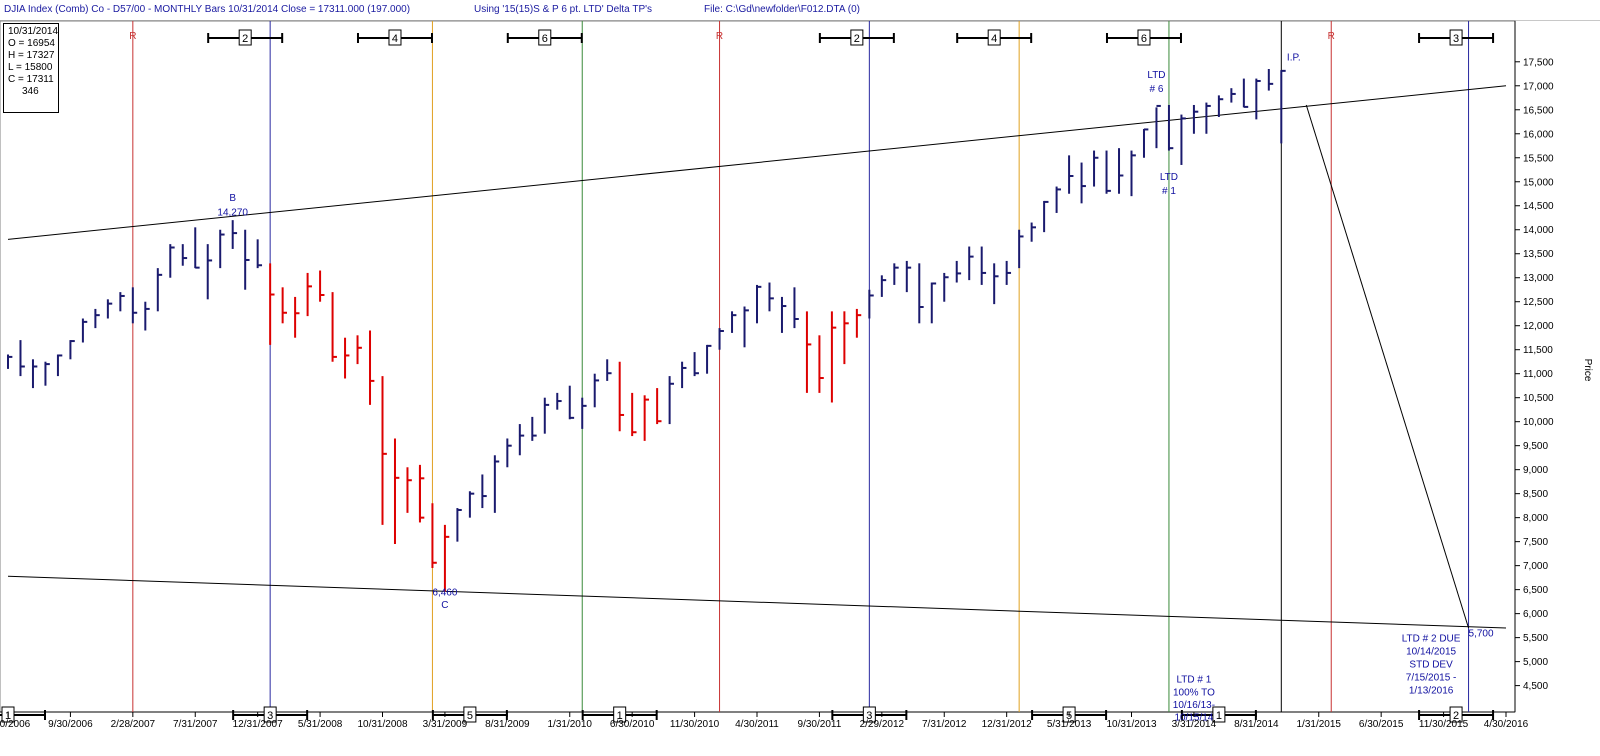 This screenshot has width=1600, height=756. Describe the element at coordinates (15, 724) in the screenshot. I see `x-tick-label: 4/30/2006` at that location.